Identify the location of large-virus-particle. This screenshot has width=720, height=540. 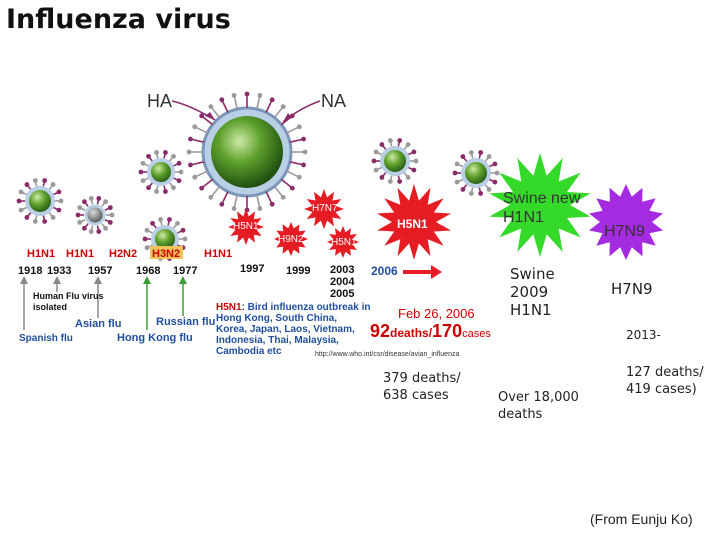
(247, 152).